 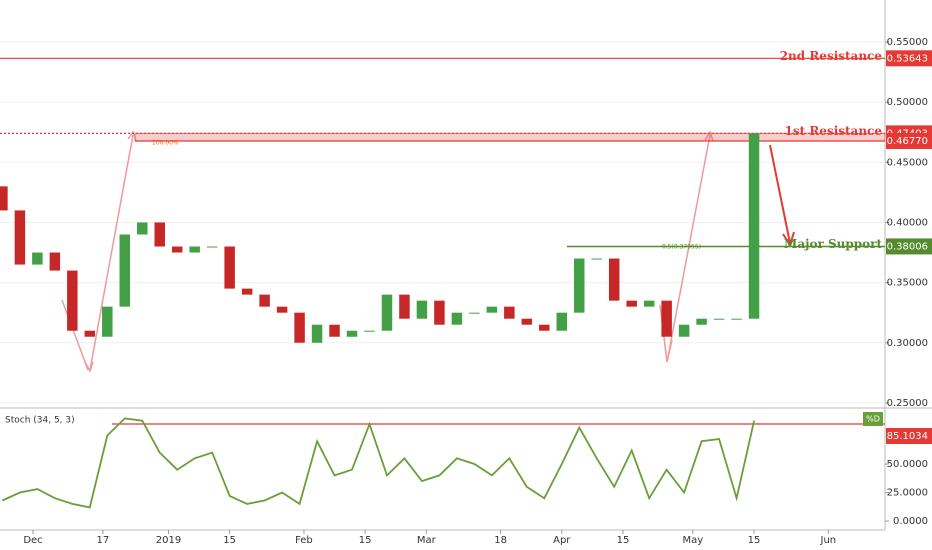 I want to click on y-tick-label: 50.0000, so click(x=907, y=464).